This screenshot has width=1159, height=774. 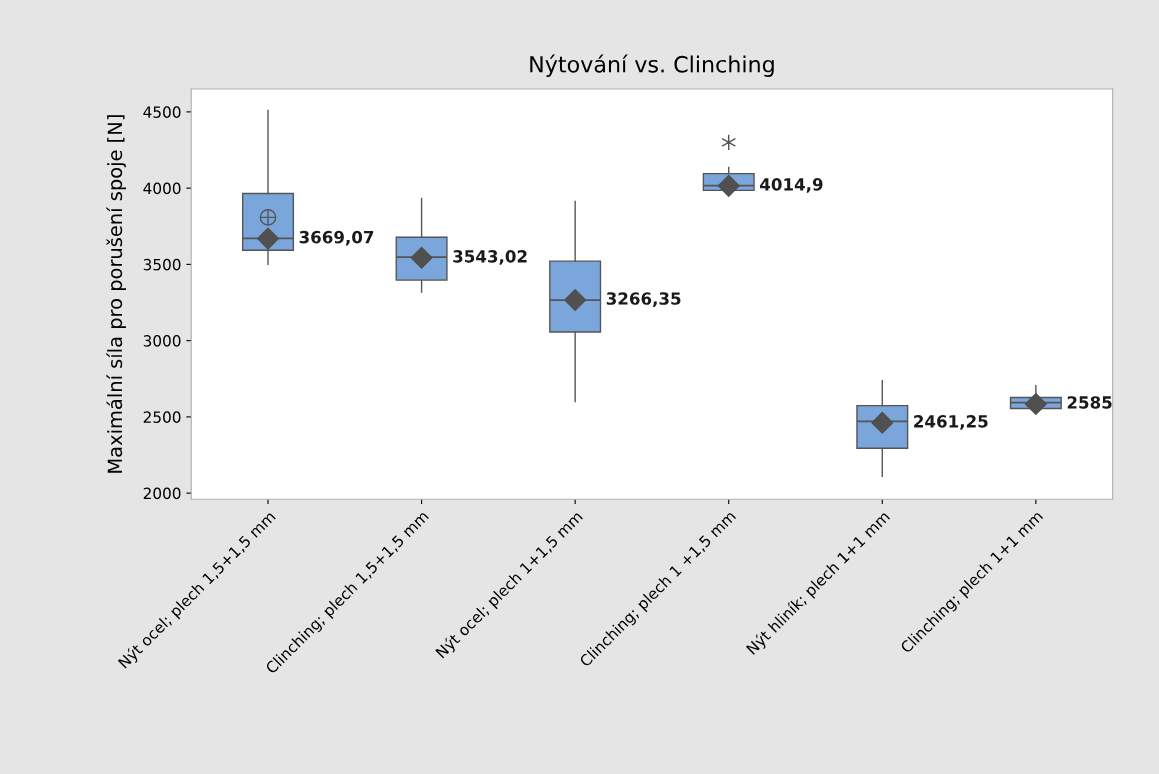 What do you see at coordinates (490, 257) in the screenshot?
I see `data-label: 3543,02` at bounding box center [490, 257].